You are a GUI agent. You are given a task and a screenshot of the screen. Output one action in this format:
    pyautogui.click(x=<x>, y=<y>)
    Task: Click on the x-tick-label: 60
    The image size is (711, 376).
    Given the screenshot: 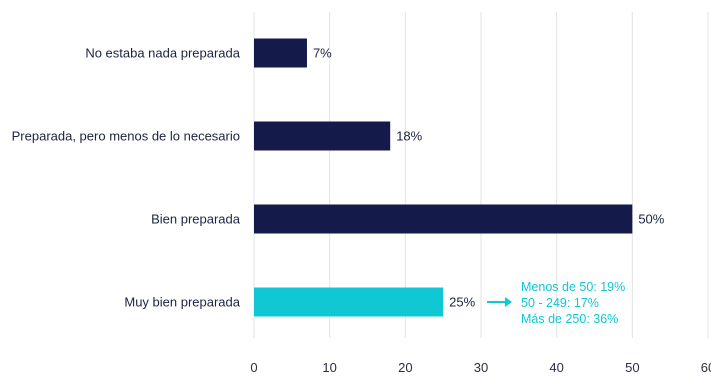 What is the action you would take?
    pyautogui.click(x=706, y=367)
    